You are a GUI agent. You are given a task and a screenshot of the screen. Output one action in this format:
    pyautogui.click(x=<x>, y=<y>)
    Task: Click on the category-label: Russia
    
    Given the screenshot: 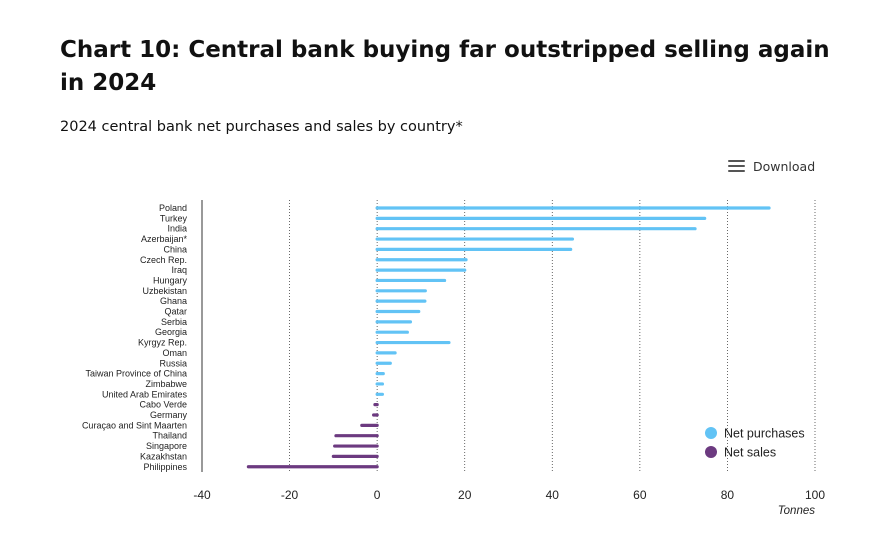 What is the action you would take?
    pyautogui.click(x=173, y=363)
    